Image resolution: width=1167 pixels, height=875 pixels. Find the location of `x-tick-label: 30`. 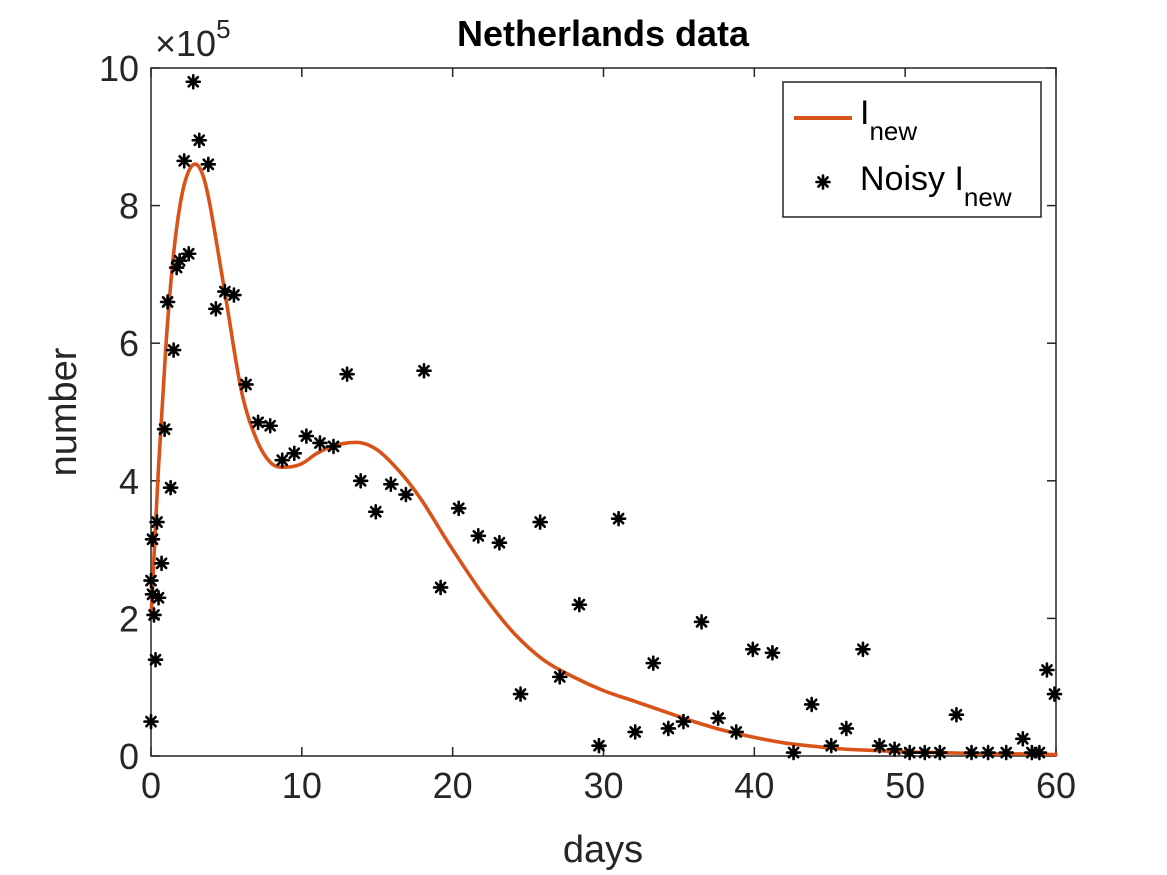

x-tick-label: 30 is located at coordinates (603, 785).